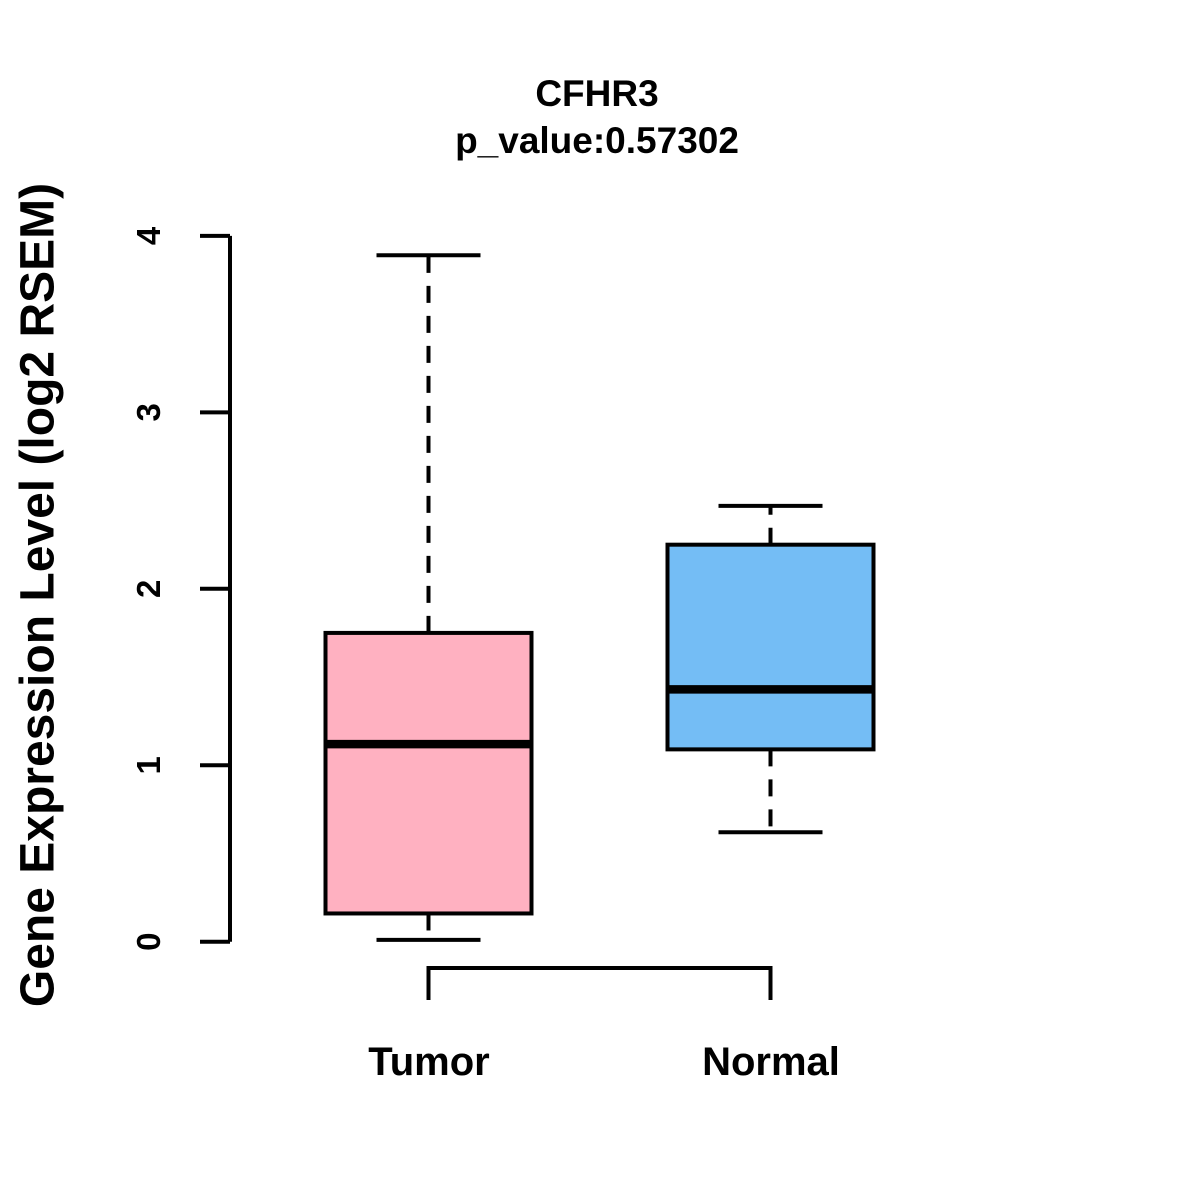 The width and height of the screenshot is (1200, 1200). What do you see at coordinates (38, 595) in the screenshot?
I see `y-axis-label: Gene Expression Level (log2 RSEM)` at bounding box center [38, 595].